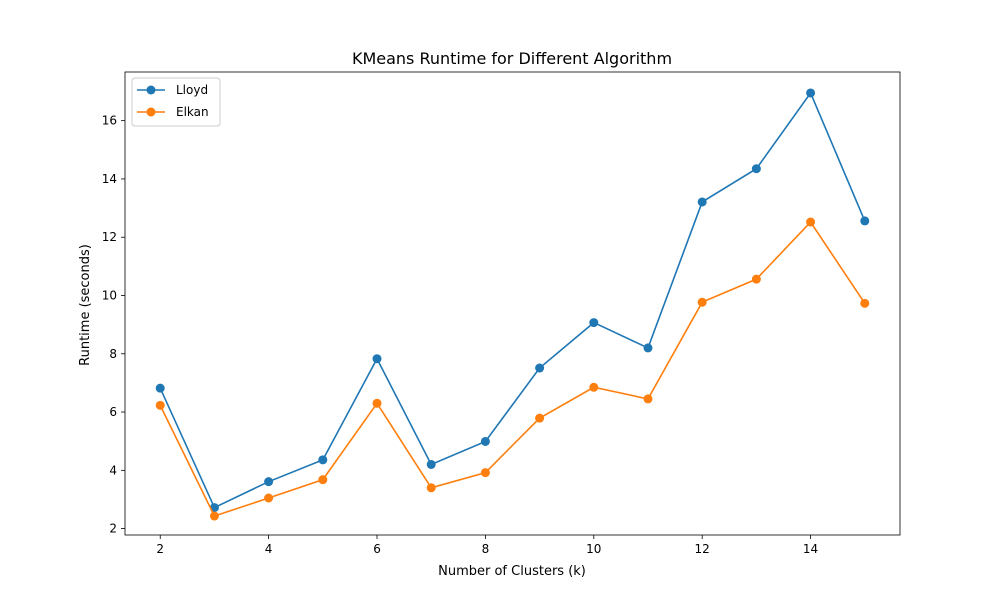 The width and height of the screenshot is (1000, 600). What do you see at coordinates (151, 112) in the screenshot?
I see `legend-marker-elkan` at bounding box center [151, 112].